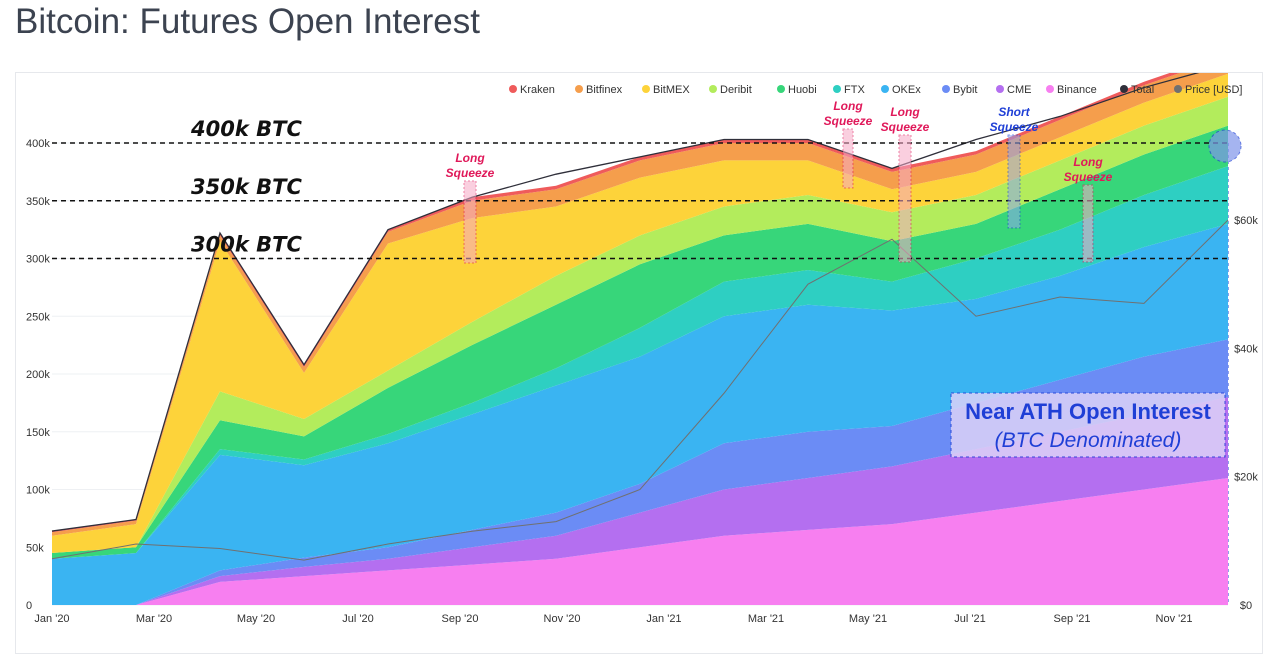  Describe the element at coordinates (38, 317) in the screenshot. I see `y-tick-label: 250k` at that location.